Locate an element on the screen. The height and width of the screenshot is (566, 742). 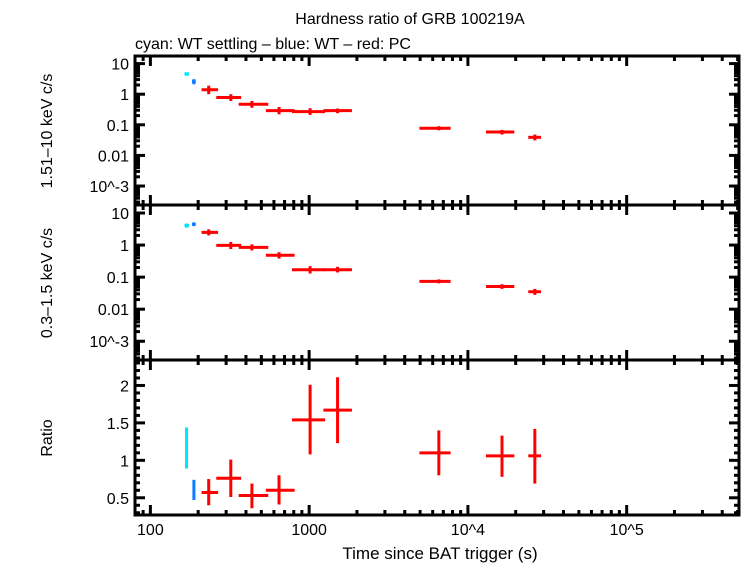
panel-2-y-label: 0.3–1.5 keV c/s is located at coordinates (47, 283).